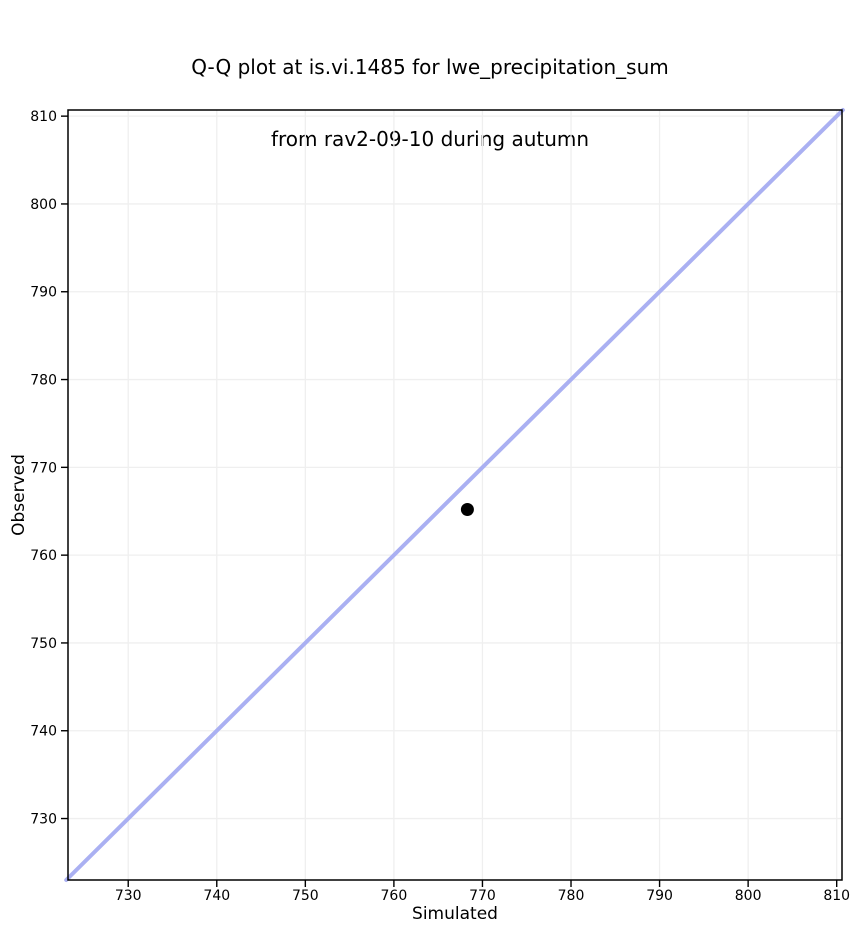 This screenshot has width=860, height=934. I want to click on y-tick-label: 730, so click(43, 820).